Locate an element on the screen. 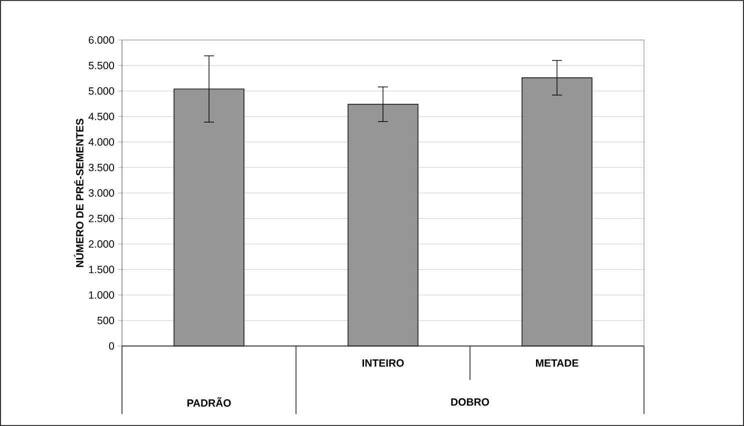 The image size is (744, 426). y-axis-title: NÚMERO DE PRÉ-SEMENTES is located at coordinates (79, 192).